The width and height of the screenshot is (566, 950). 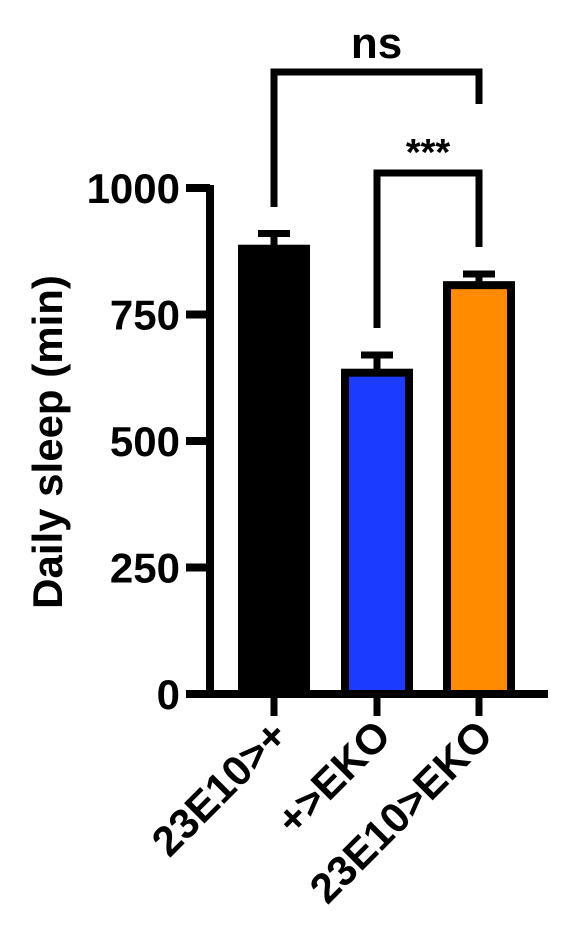 I want to click on y-tick-label: 250, so click(x=145, y=568).